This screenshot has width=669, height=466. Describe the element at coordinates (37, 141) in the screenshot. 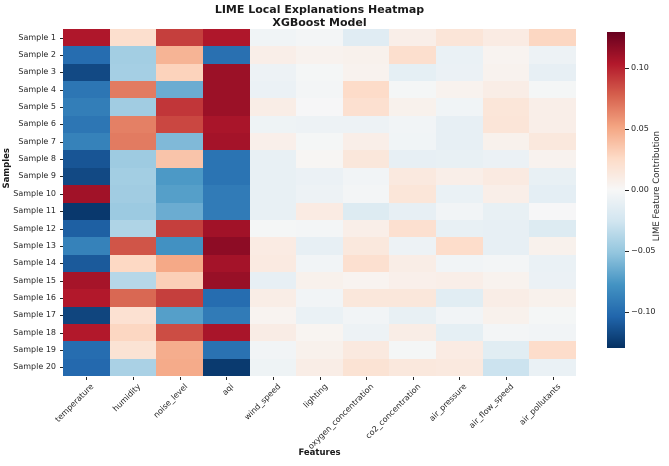

I see `y-tick-label: Sample 7` at that location.